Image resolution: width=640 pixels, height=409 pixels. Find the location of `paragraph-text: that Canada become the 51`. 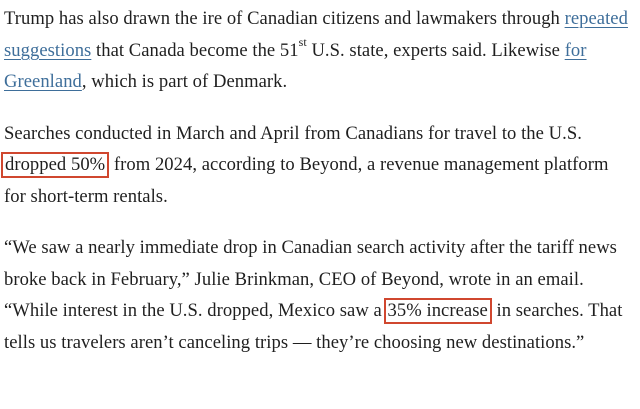

paragraph-text: that Canada become the 51 is located at coordinates (195, 50).